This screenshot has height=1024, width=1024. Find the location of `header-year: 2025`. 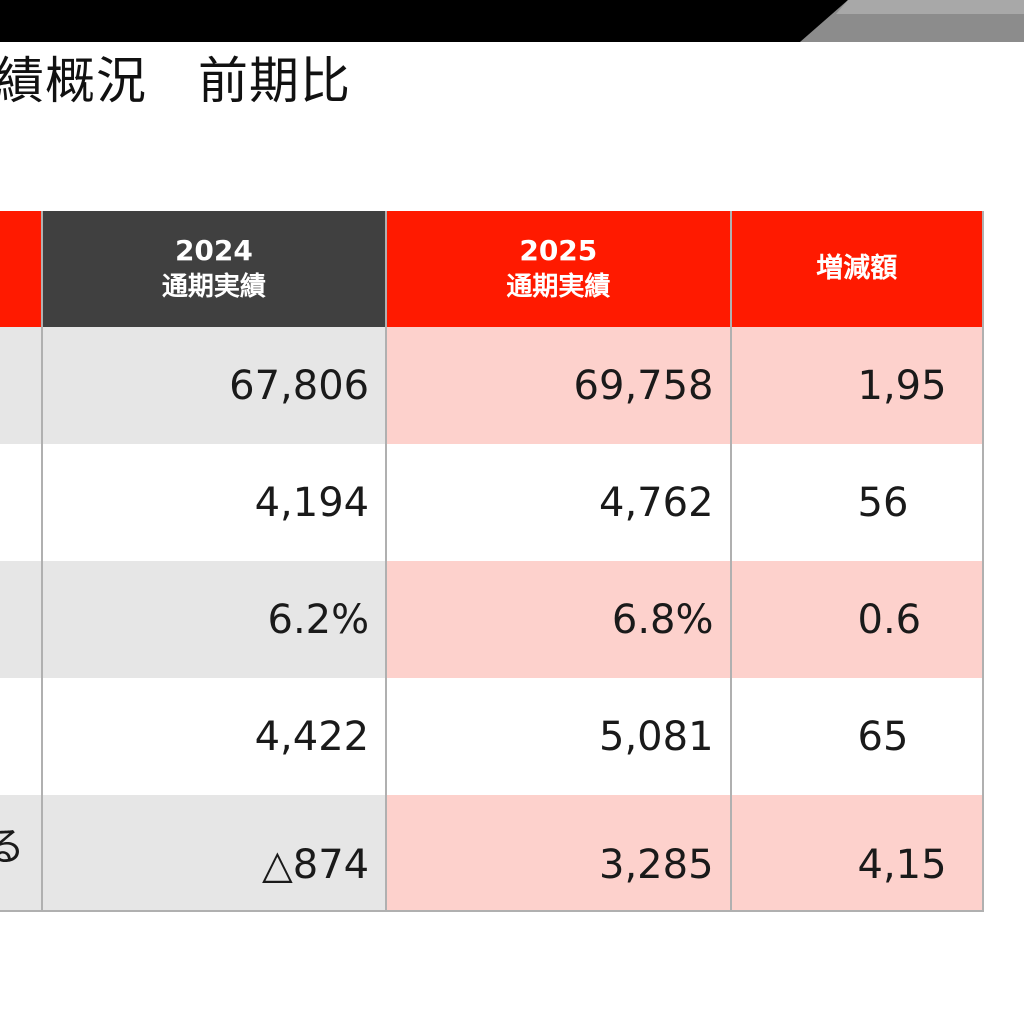

header-year: 2025 is located at coordinates (558, 250).